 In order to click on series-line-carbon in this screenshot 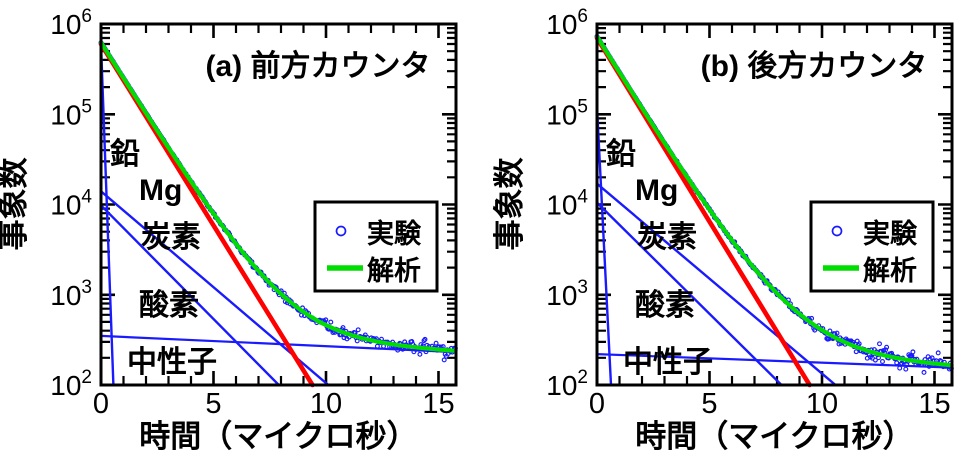, I will do `click(716, 284)`.